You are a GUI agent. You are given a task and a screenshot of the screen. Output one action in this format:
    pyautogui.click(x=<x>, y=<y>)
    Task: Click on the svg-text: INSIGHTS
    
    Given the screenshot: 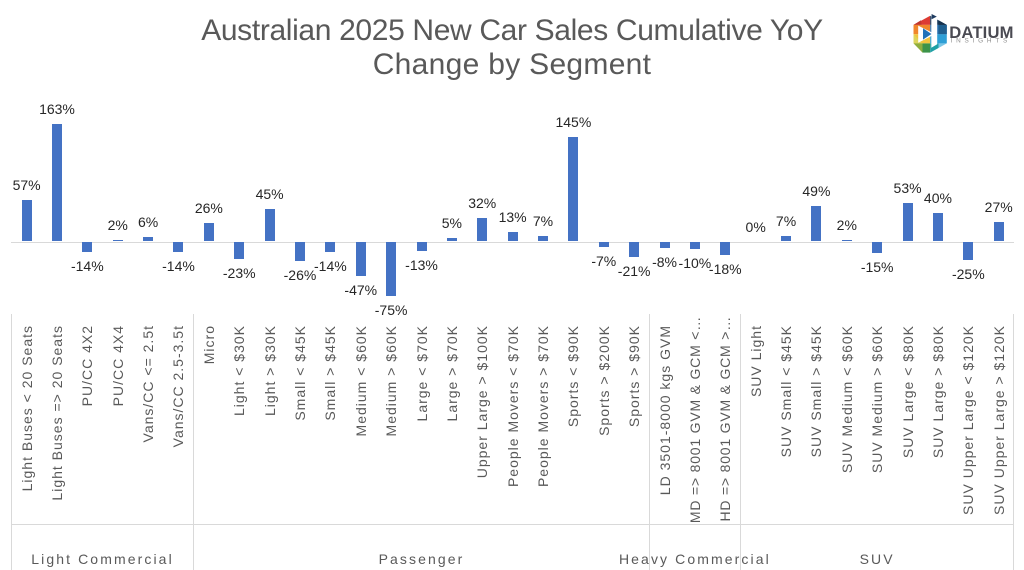 What is the action you would take?
    pyautogui.click(x=981, y=41)
    